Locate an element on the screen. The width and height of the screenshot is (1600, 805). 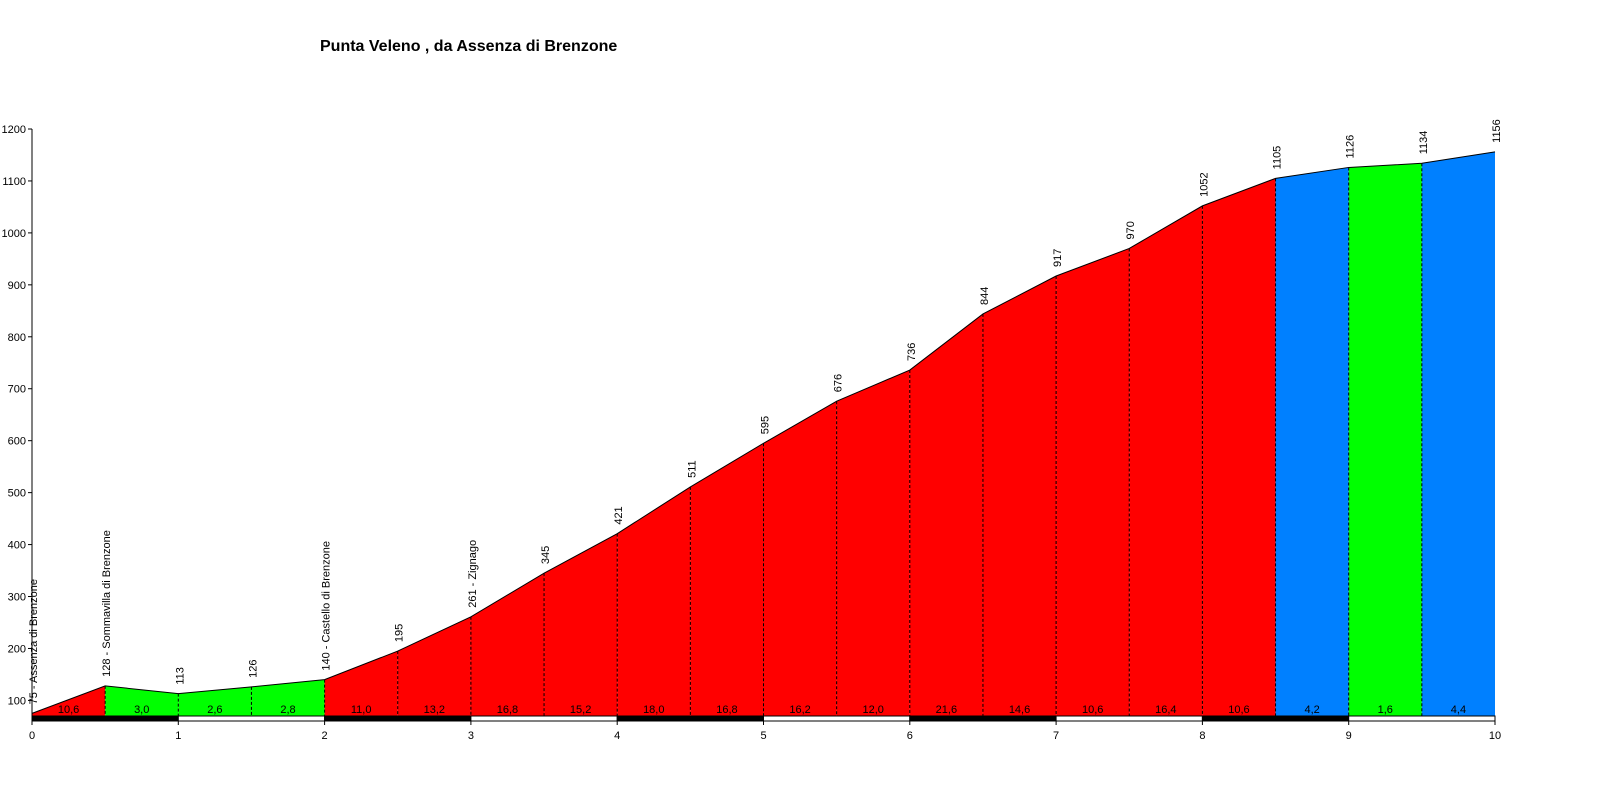
elevation-label-20: 1156 is located at coordinates (1497, 131).